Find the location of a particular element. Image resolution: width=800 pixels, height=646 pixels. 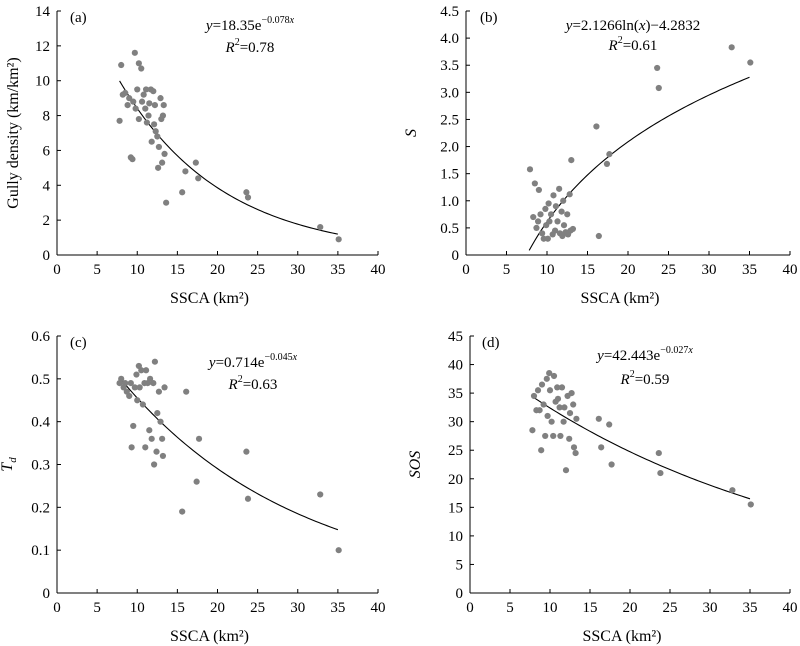

y-tick-label: 40 is located at coordinates (455, 366).